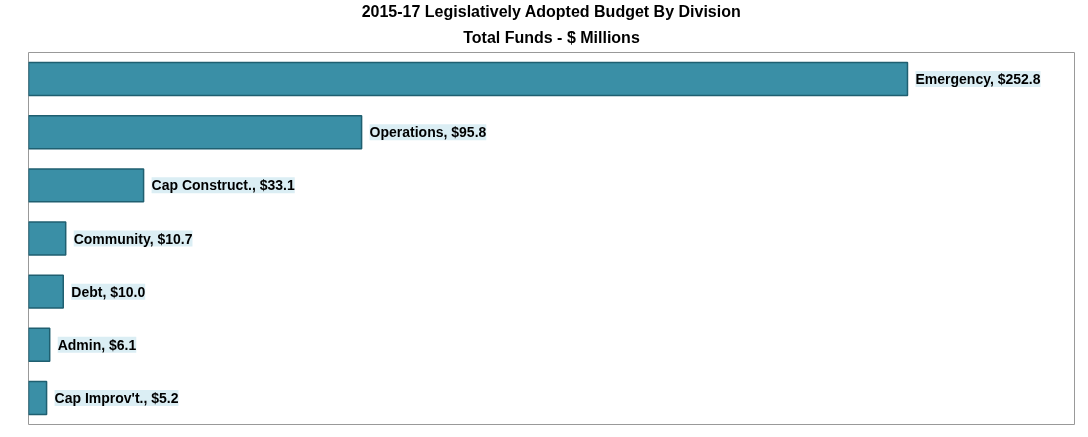 The height and width of the screenshot is (437, 1088). Describe the element at coordinates (133, 238) in the screenshot. I see `data-label: Community, $10.7` at that location.